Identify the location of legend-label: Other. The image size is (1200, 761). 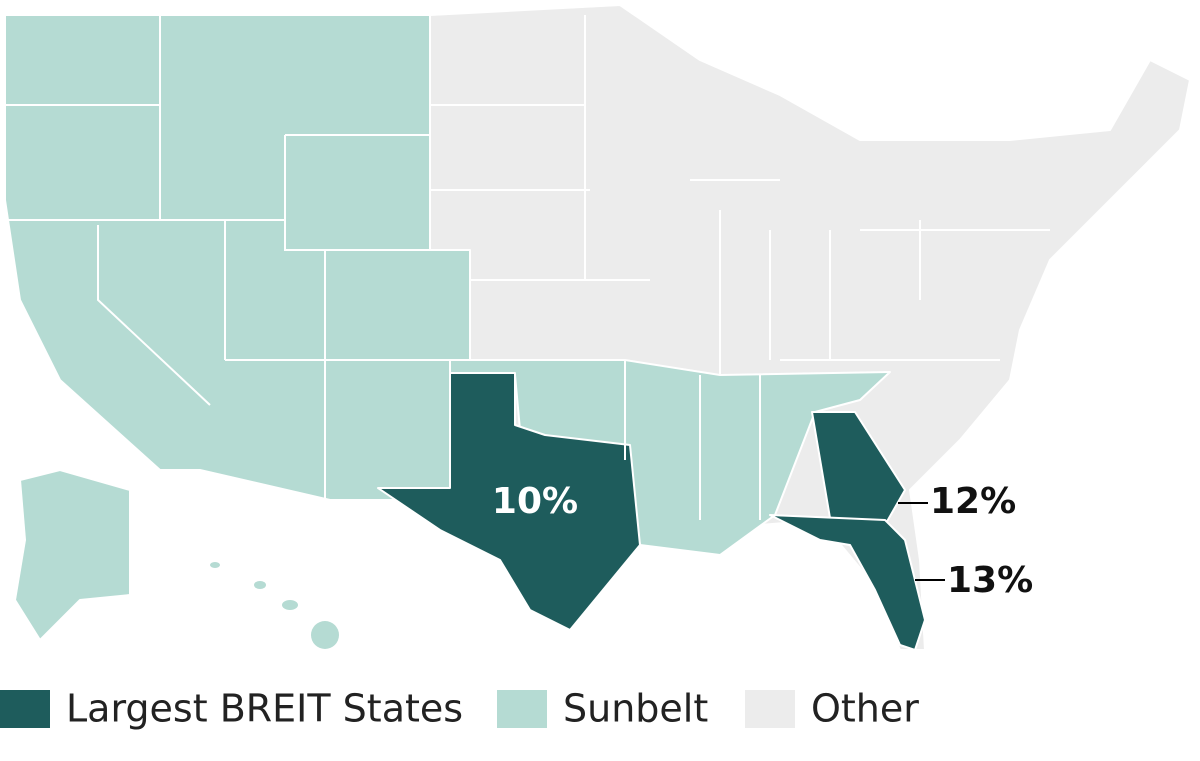
(865, 709).